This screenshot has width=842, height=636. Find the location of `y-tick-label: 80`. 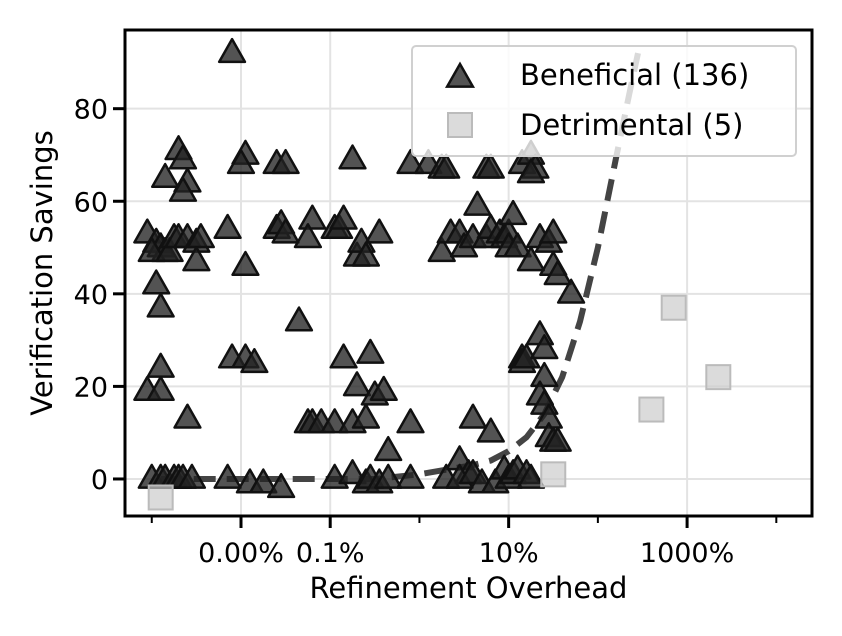

y-tick-label: 80 is located at coordinates (91, 110).